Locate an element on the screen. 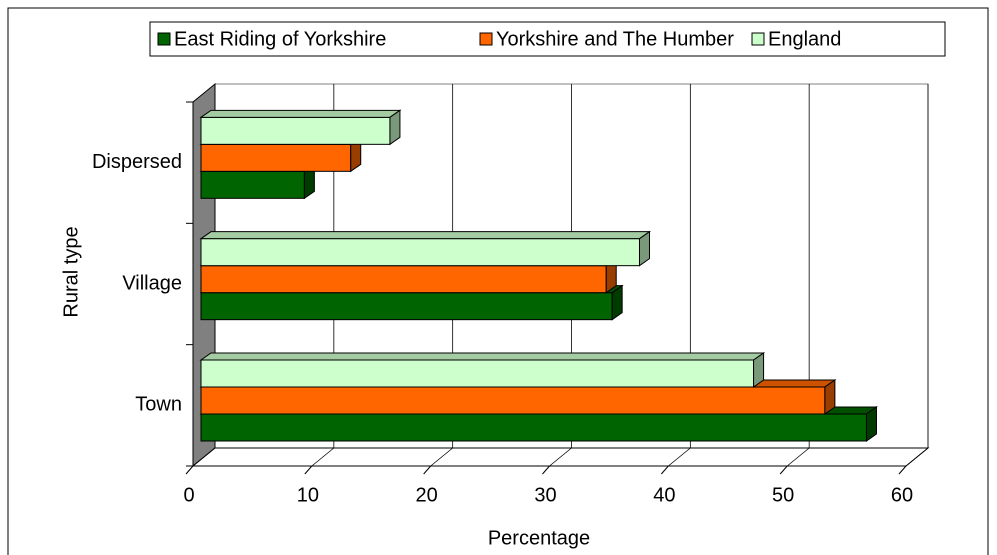 The height and width of the screenshot is (555, 997). x-tick-label: 10 is located at coordinates (308, 495).